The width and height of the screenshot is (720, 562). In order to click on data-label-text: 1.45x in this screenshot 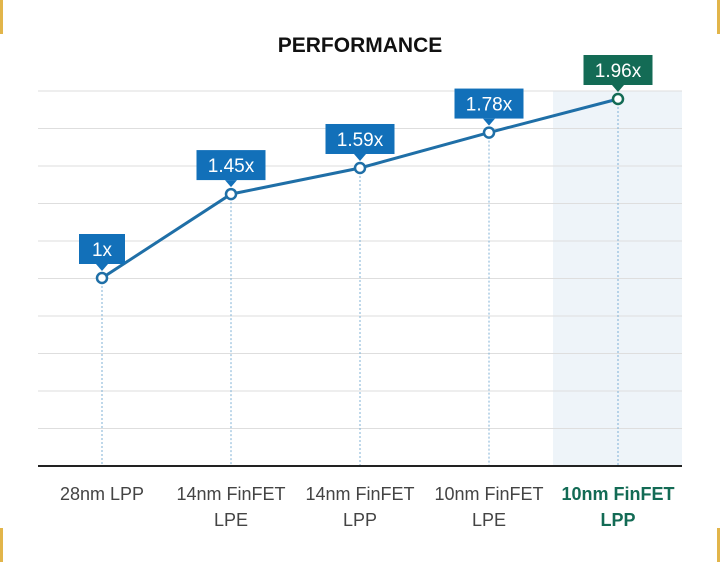, I will do `click(231, 166)`.